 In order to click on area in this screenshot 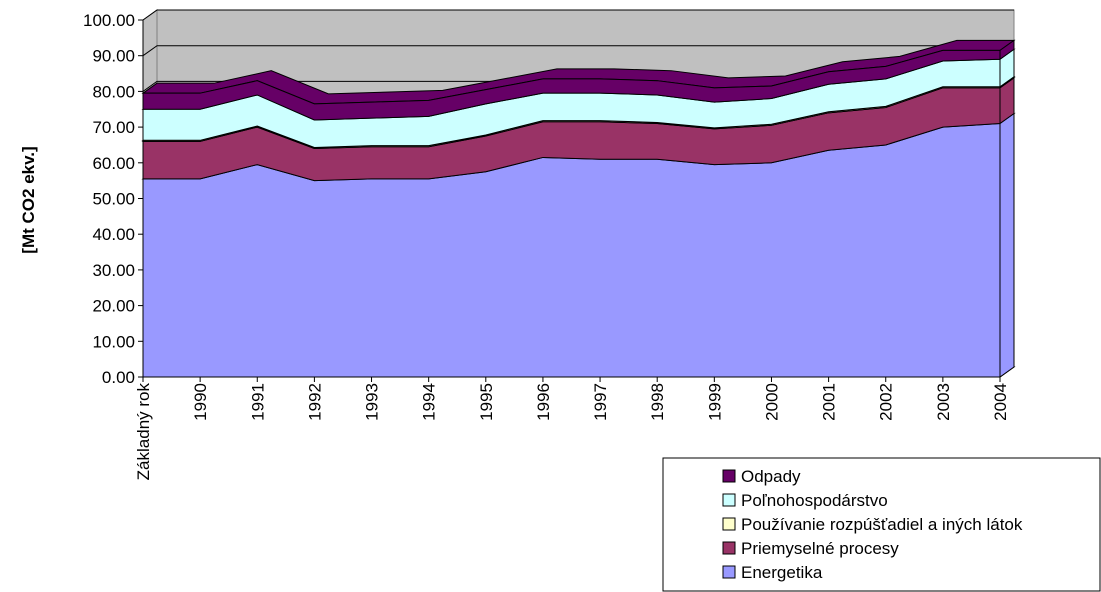, I will do `click(571, 85)`.